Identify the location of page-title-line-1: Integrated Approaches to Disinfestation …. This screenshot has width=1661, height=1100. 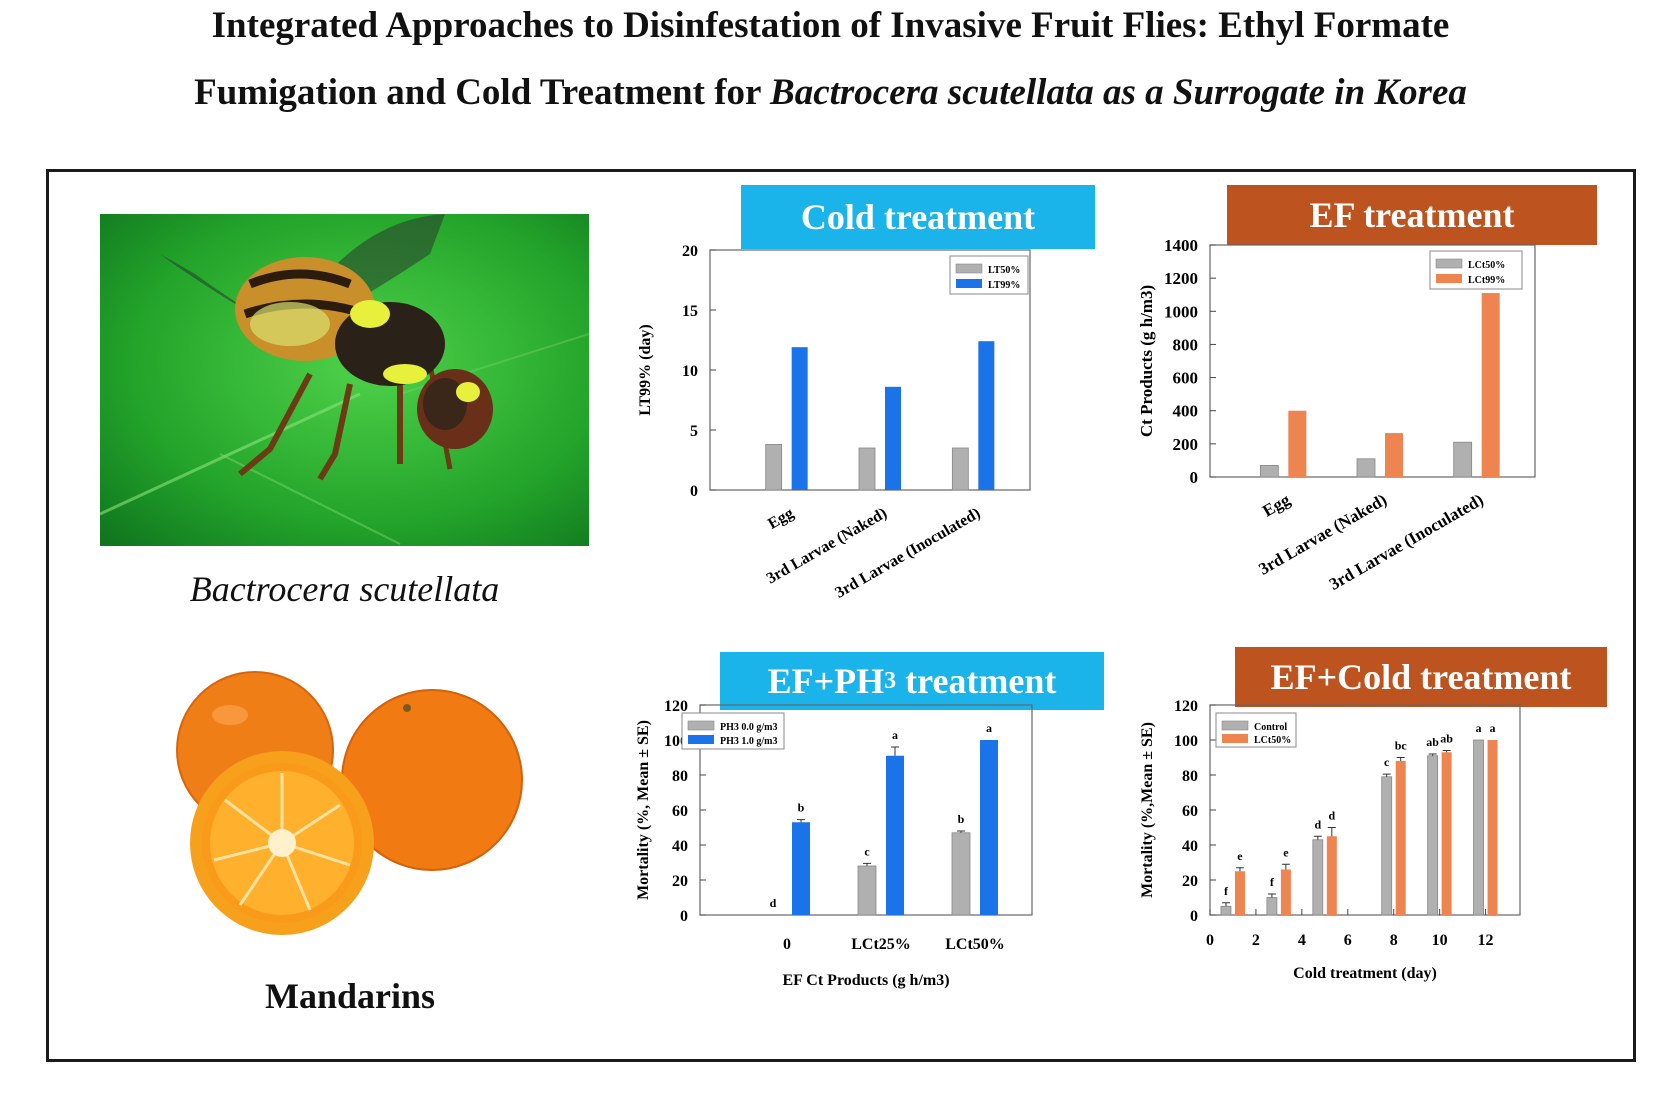
(830, 25).